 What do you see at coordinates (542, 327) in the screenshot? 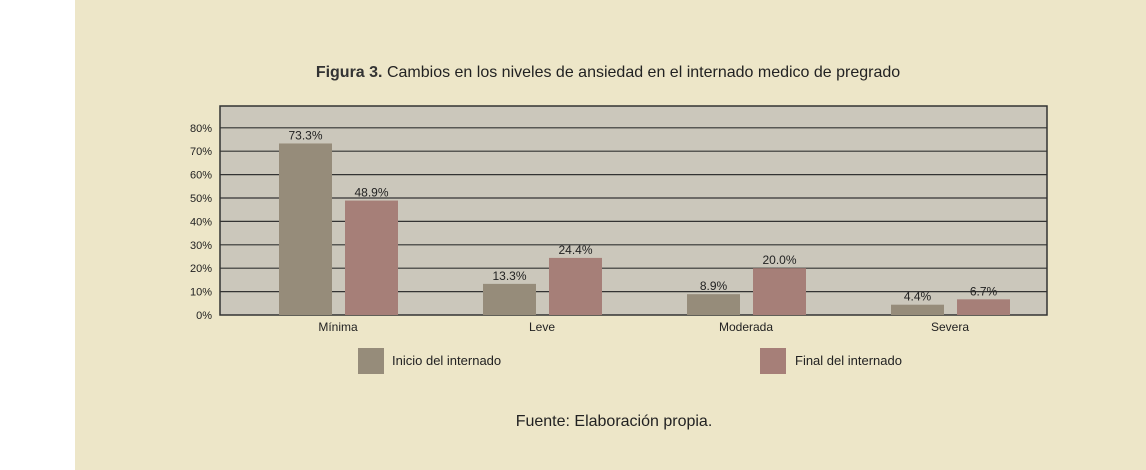
I see `x-category-label: Leve` at bounding box center [542, 327].